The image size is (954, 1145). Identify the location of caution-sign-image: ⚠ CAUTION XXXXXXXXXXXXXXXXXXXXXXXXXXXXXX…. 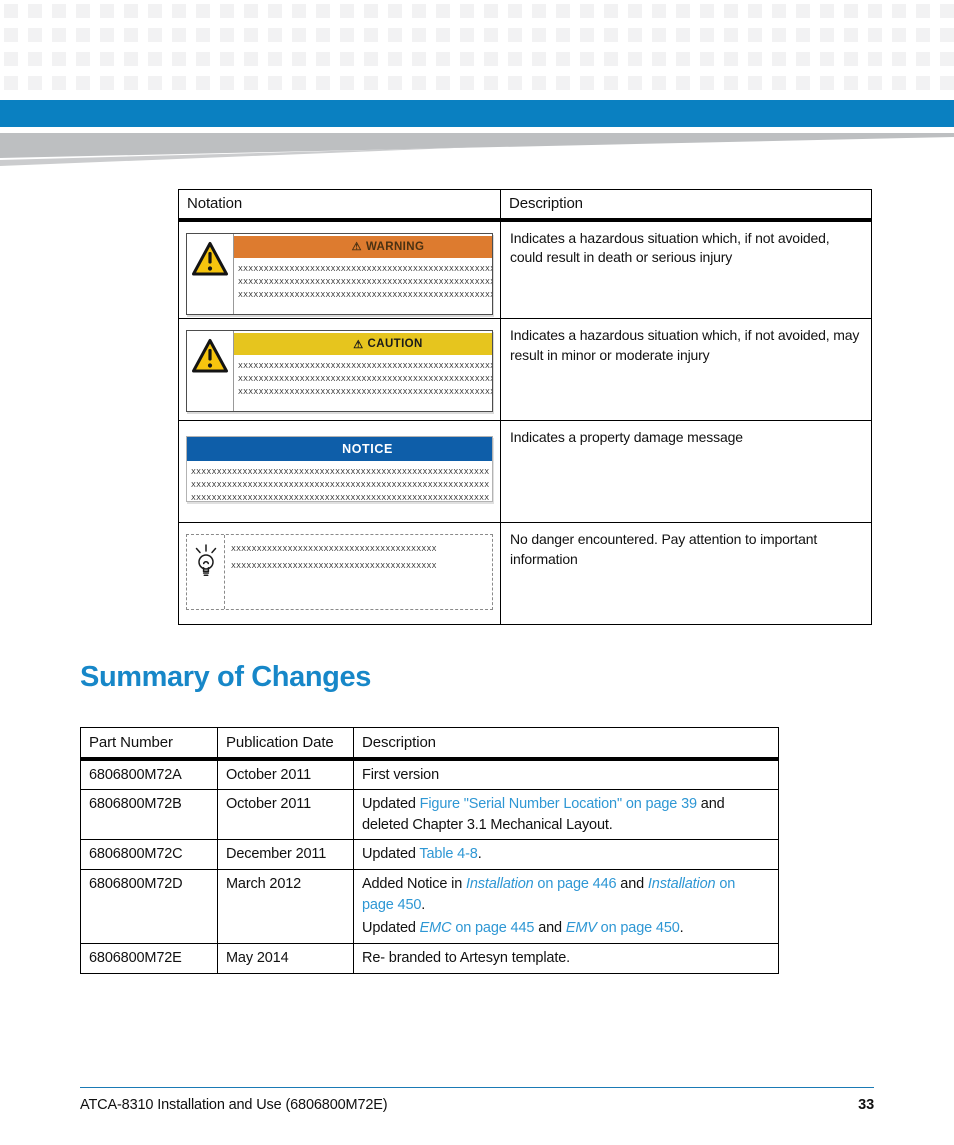
(339, 371).